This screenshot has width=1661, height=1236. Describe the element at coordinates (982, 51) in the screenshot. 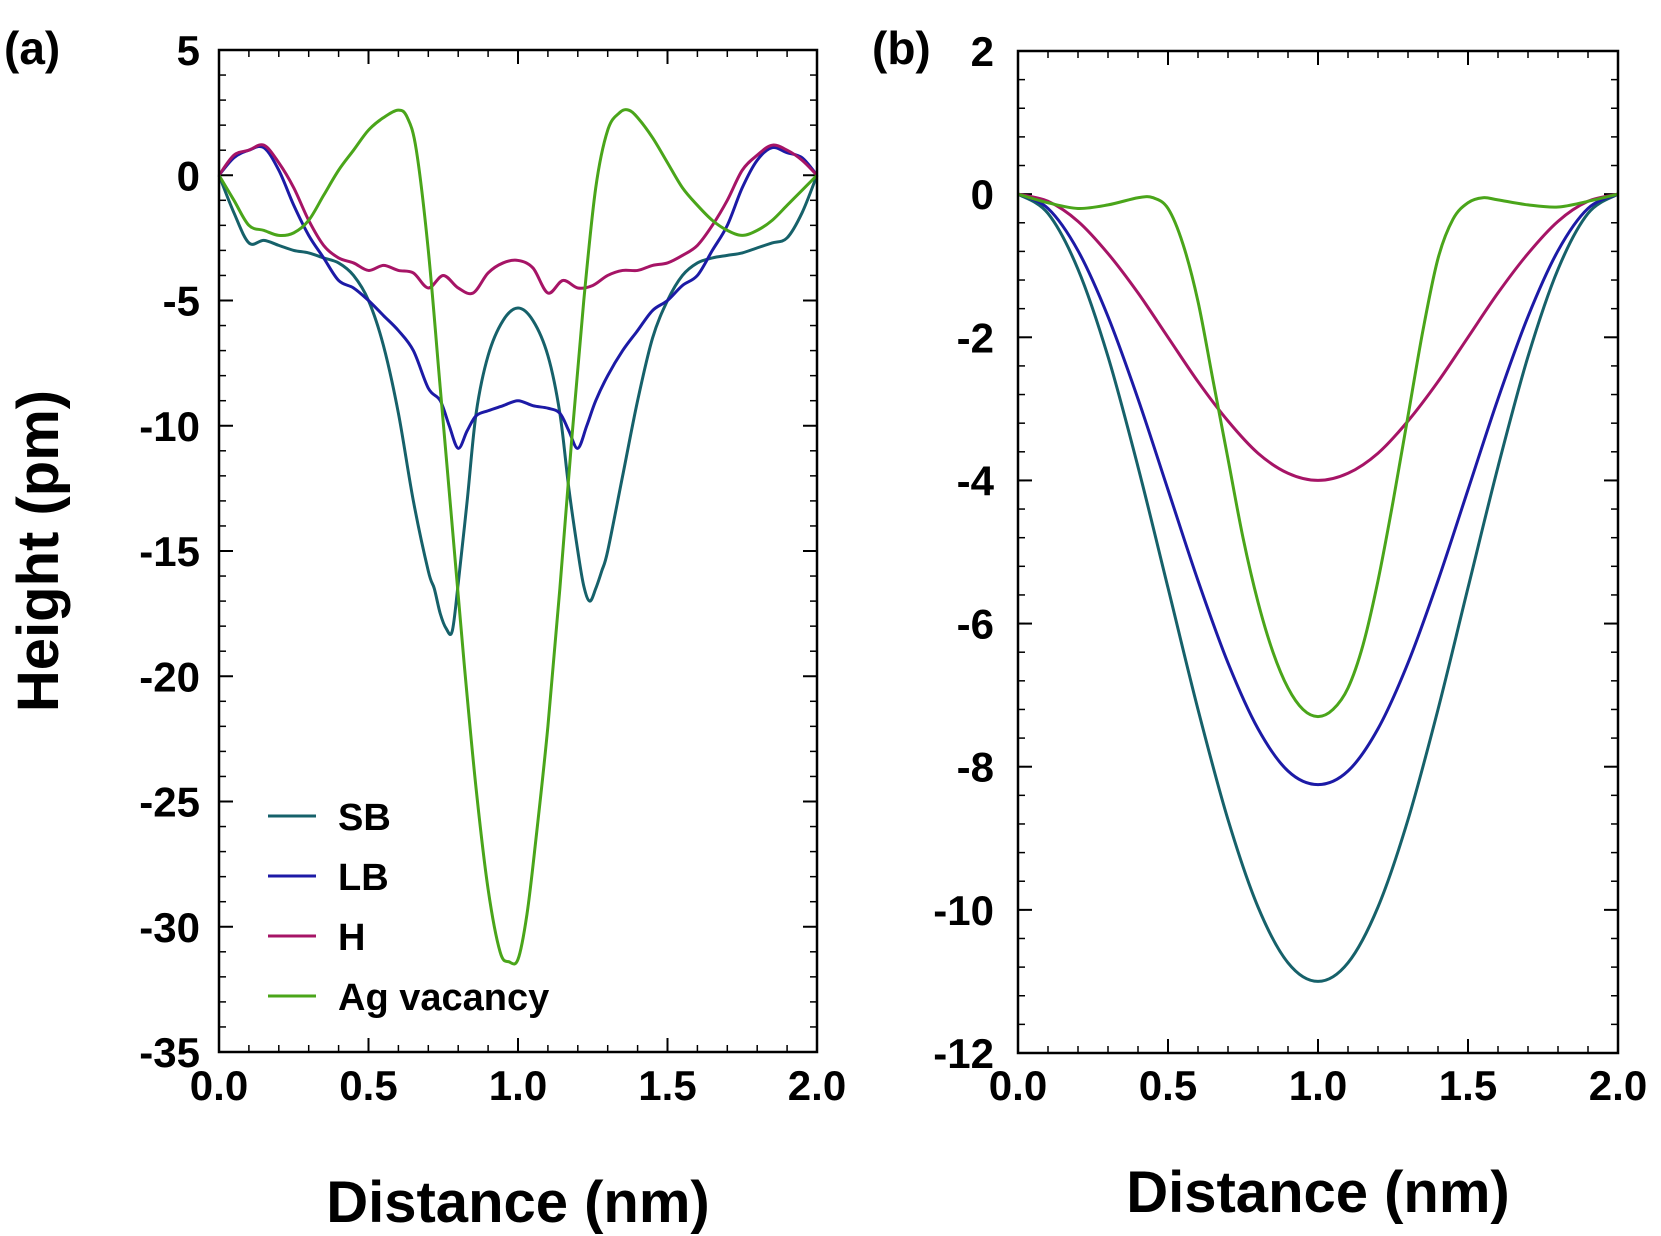

I see `y-tick-label: 2` at that location.